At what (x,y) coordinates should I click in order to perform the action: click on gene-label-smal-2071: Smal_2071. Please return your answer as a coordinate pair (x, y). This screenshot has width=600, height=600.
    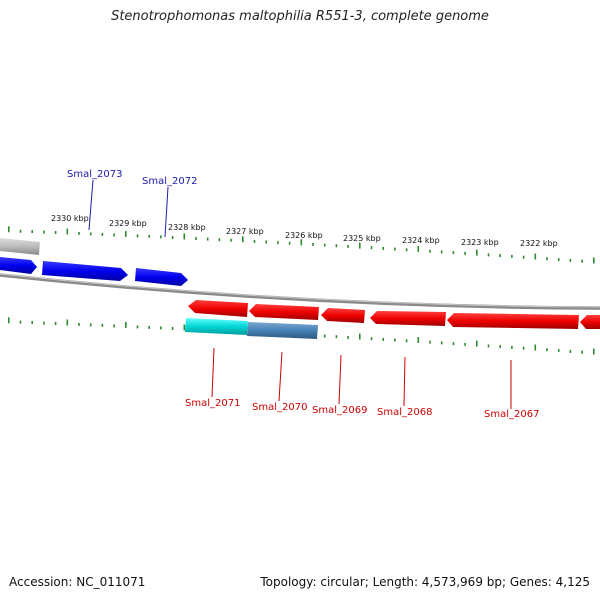
    Looking at the image, I should click on (212, 403).